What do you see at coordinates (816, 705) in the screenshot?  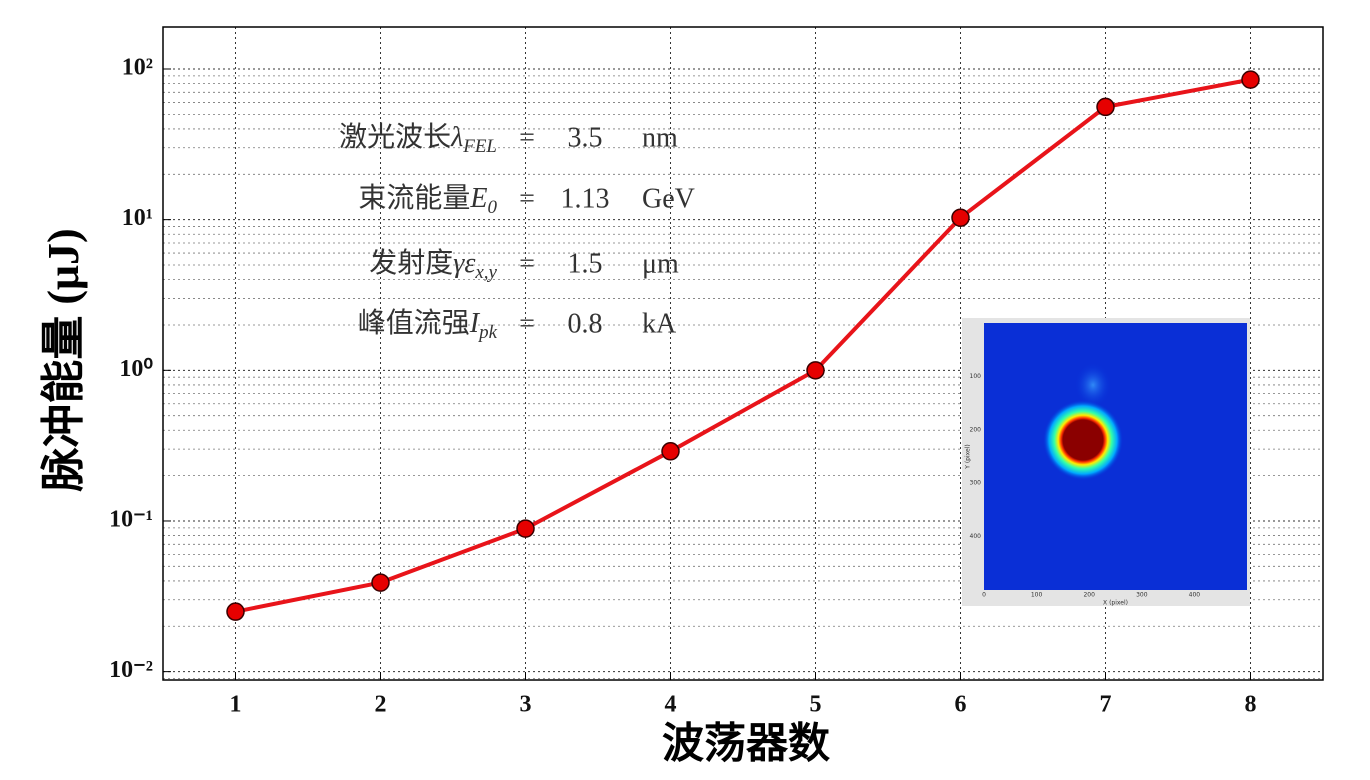 I see `x-tick-label: 5` at bounding box center [816, 705].